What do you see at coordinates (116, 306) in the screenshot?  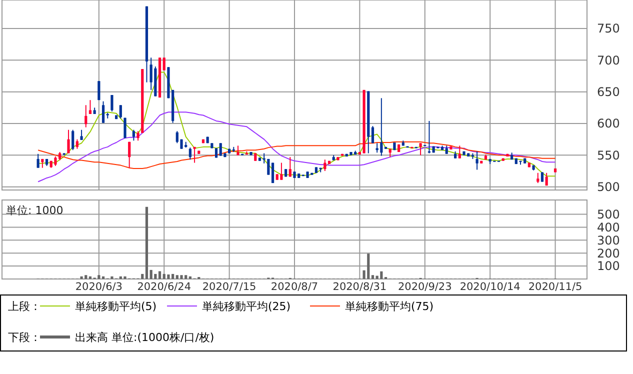 I see `legend-label: 単純移動平均(5)` at bounding box center [116, 306].